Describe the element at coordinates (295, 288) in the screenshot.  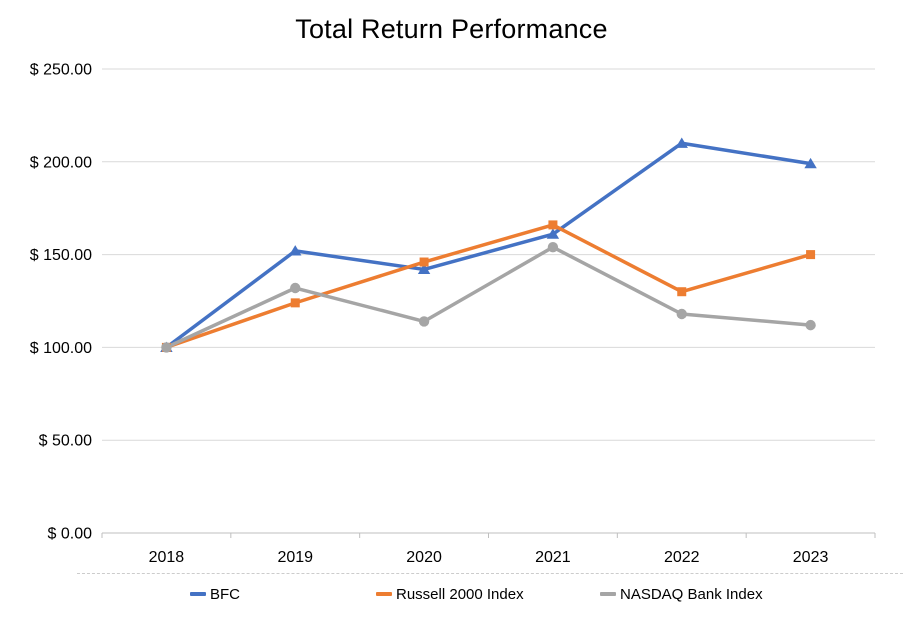
I see `marker-nasdaq-bank-index-2019` at that location.